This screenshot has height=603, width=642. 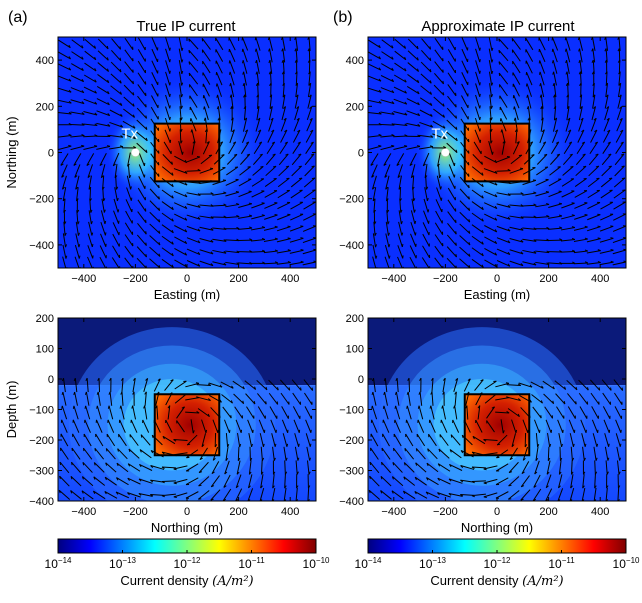 I want to click on tx-marker, so click(x=445, y=152).